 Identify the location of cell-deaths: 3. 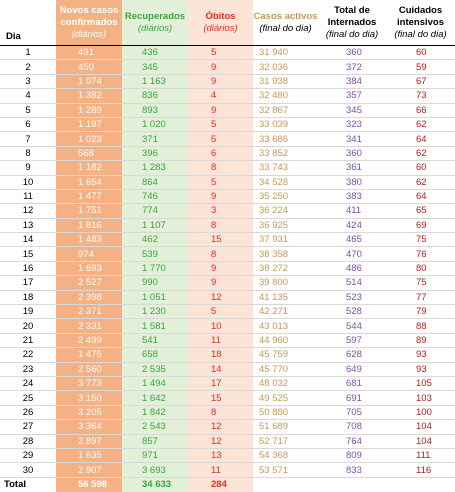
(220, 211).